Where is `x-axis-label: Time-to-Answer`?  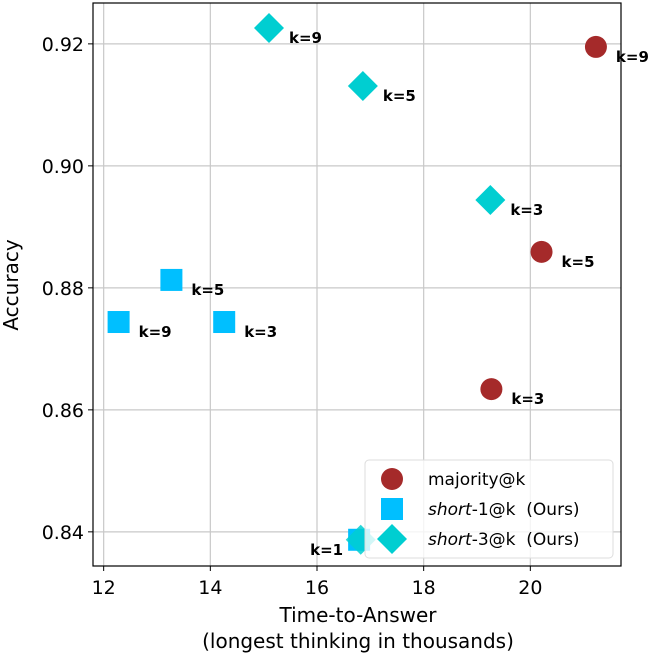
x-axis-label: Time-to-Answer is located at coordinates (357, 615).